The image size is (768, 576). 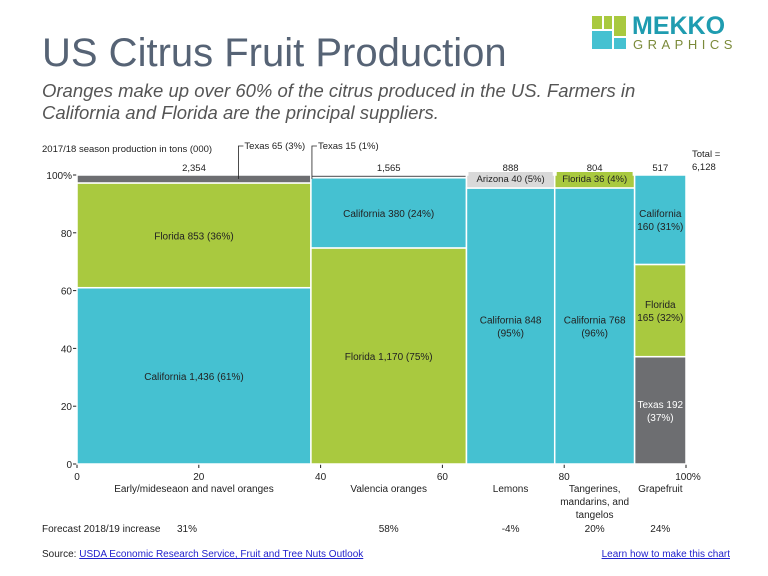 What do you see at coordinates (199, 477) in the screenshot?
I see `x-tick-label: 20` at bounding box center [199, 477].